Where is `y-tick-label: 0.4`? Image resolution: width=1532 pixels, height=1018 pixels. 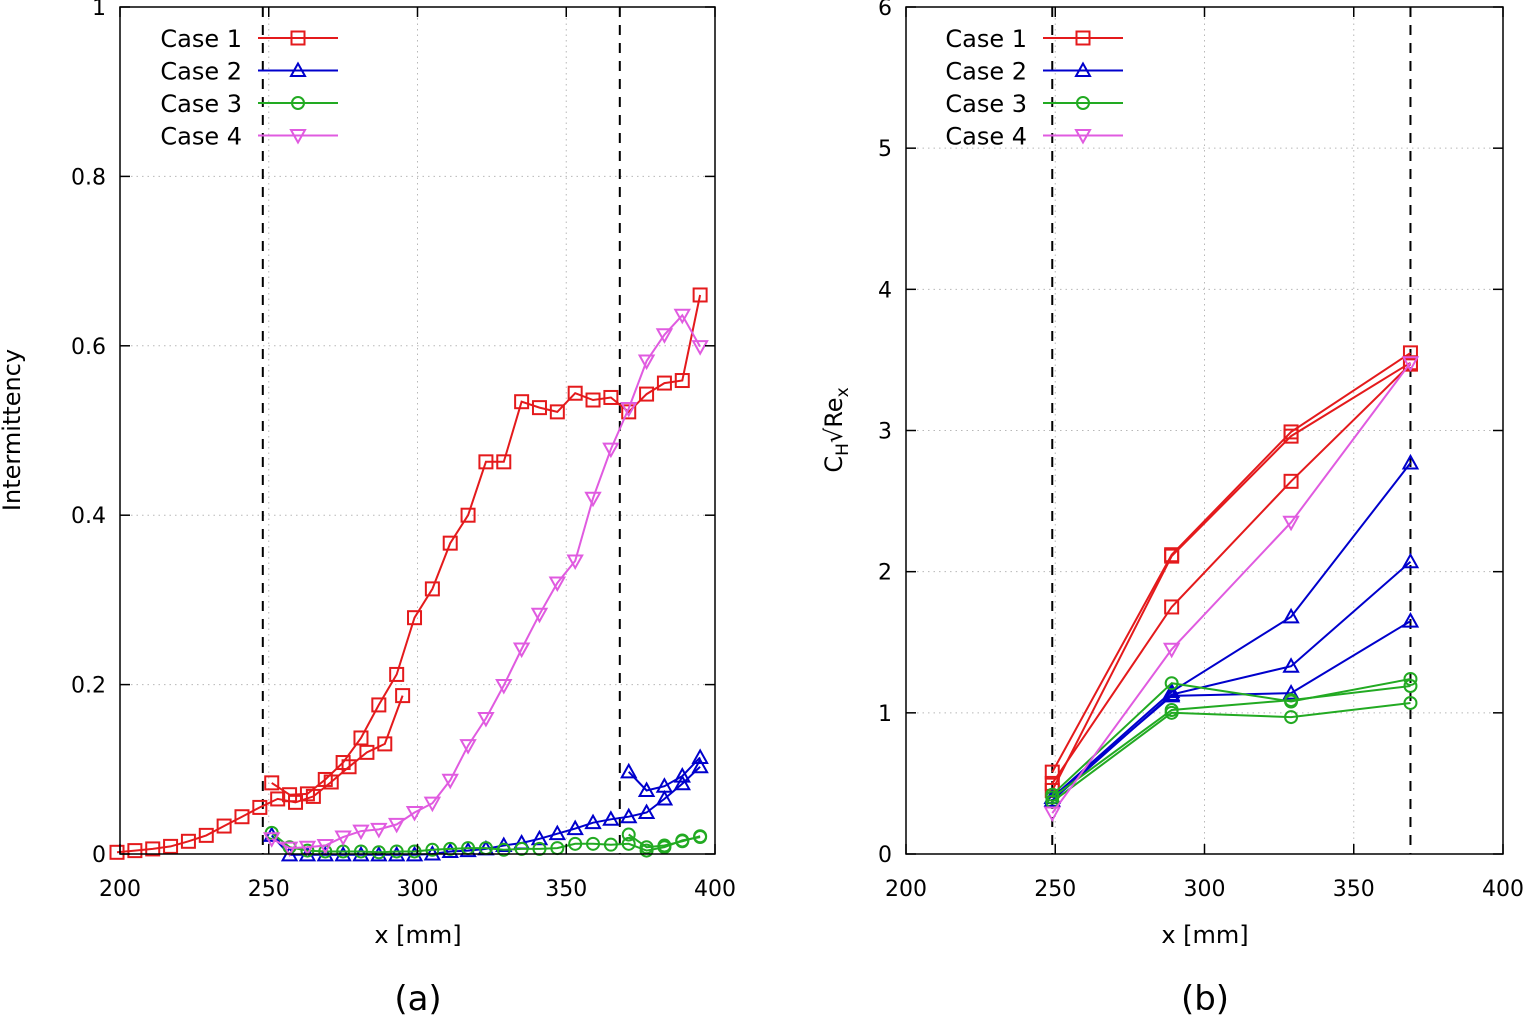 y-tick-label: 0.4 is located at coordinates (88, 516).